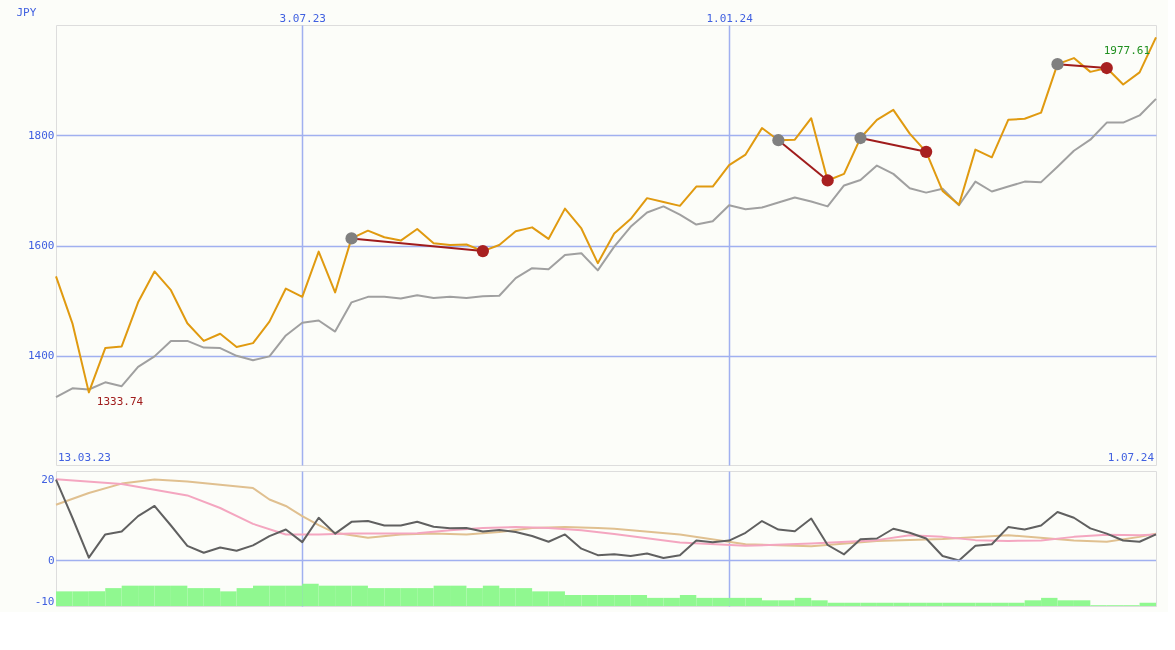  I want to click on y-tick-label: 20, so click(48, 479).